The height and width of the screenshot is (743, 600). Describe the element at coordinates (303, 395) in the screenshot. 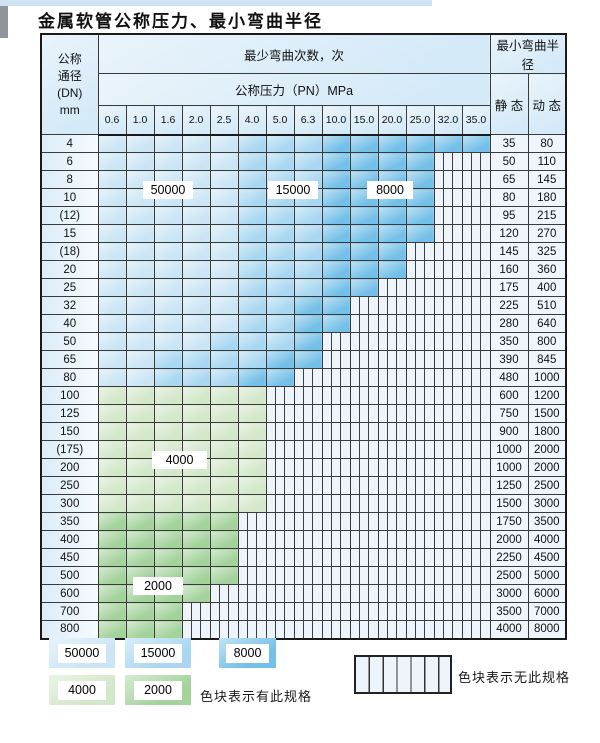

I see `table-row: 100 600 1200` at that location.